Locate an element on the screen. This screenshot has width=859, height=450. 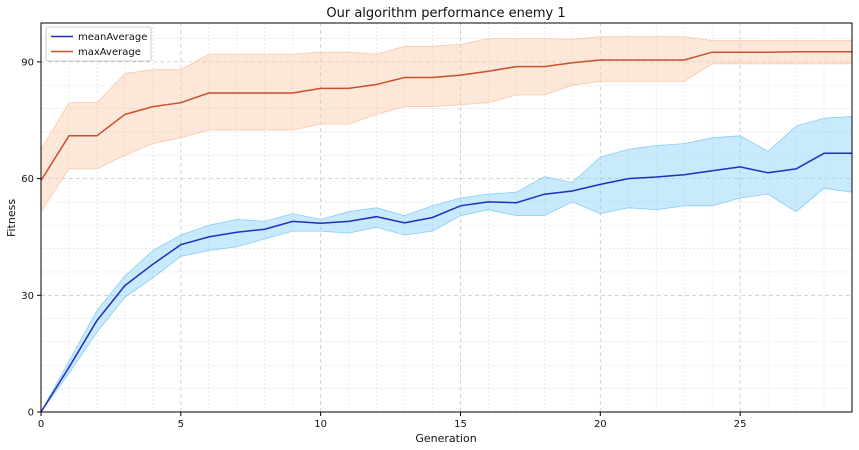
y-tick-label: 90 is located at coordinates (27, 62).